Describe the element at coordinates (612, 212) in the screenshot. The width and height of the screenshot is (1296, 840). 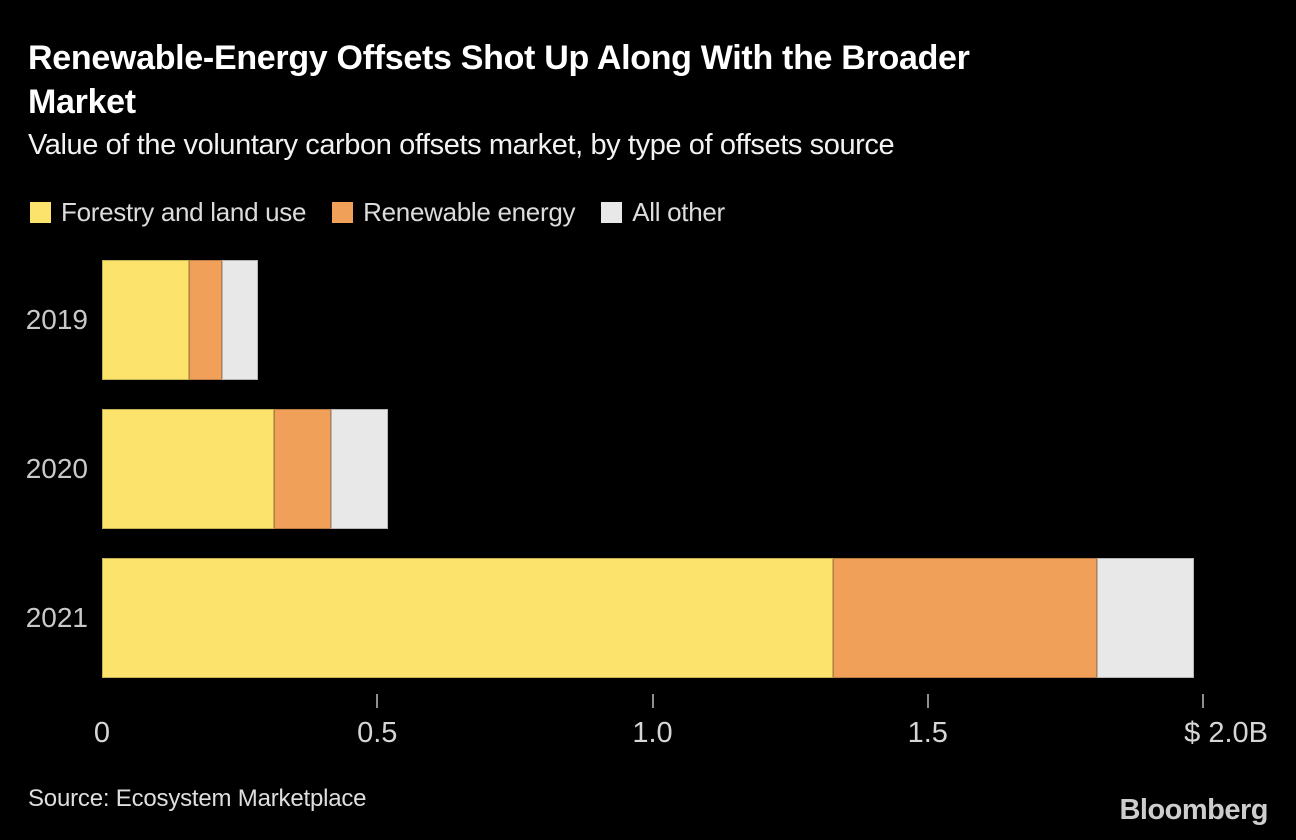
I see `legend-swatch-all-other` at that location.